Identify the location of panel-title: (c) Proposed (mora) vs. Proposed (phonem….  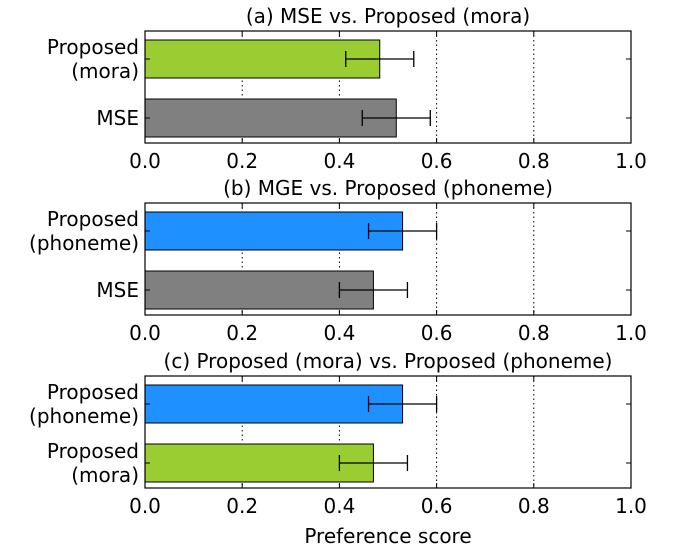
(388, 361).